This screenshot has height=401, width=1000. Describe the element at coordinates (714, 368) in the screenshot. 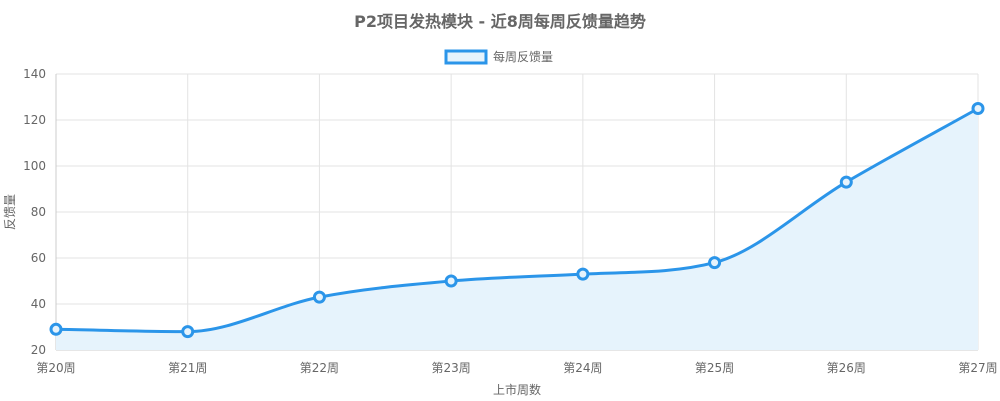

I see `x-tick-label: 第25周` at that location.